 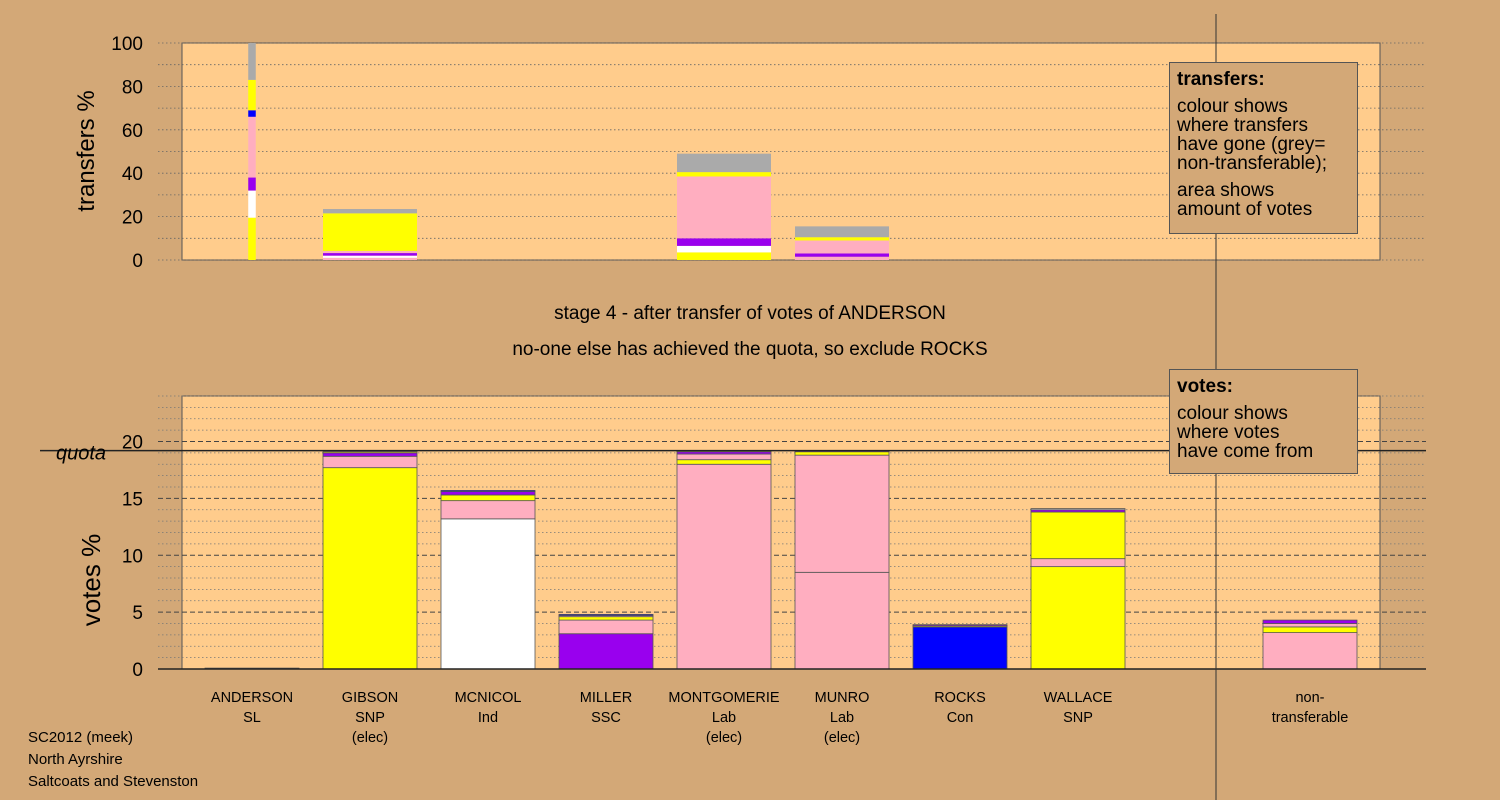 I want to click on votes-y-tick: 10, so click(x=132, y=556).